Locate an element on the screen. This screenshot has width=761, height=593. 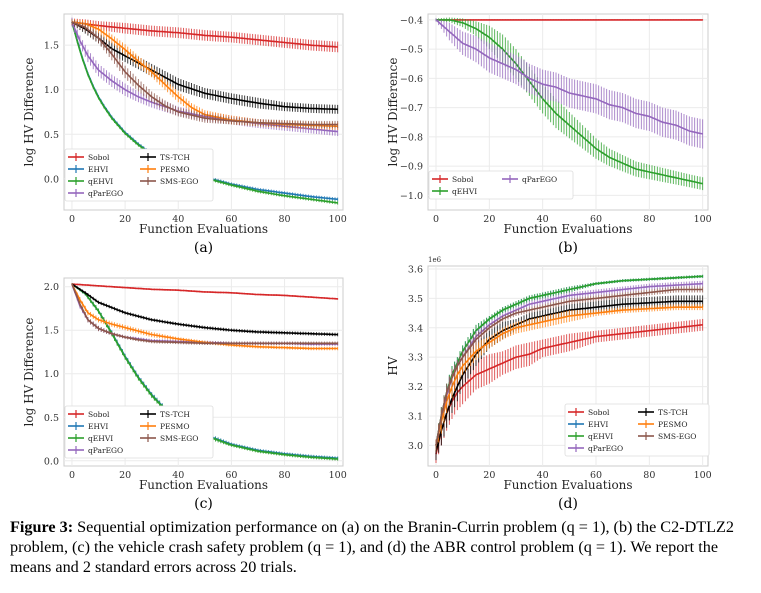
y-tick-label: −0.7 is located at coordinates (411, 108).